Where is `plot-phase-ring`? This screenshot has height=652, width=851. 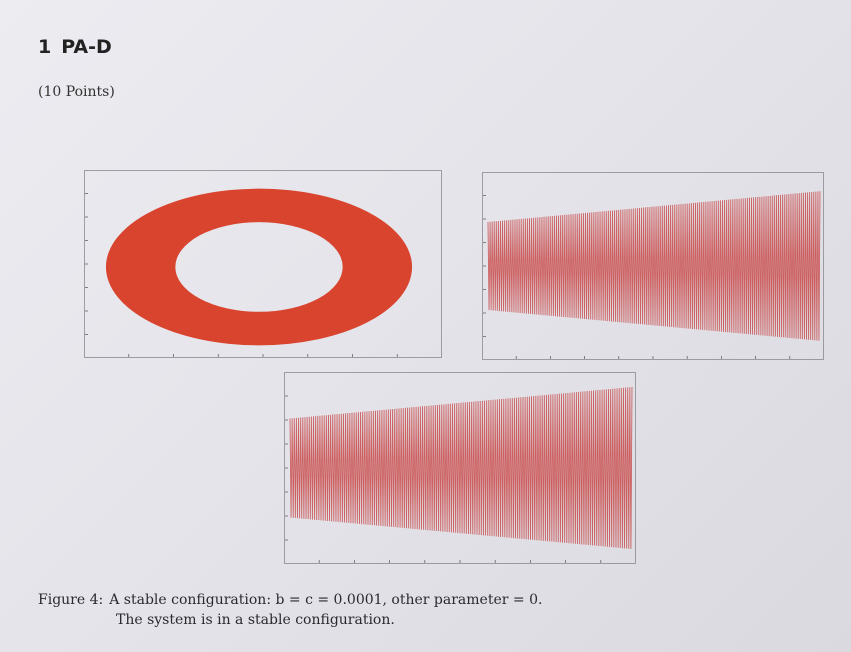
plot-phase-ring is located at coordinates (263, 264).